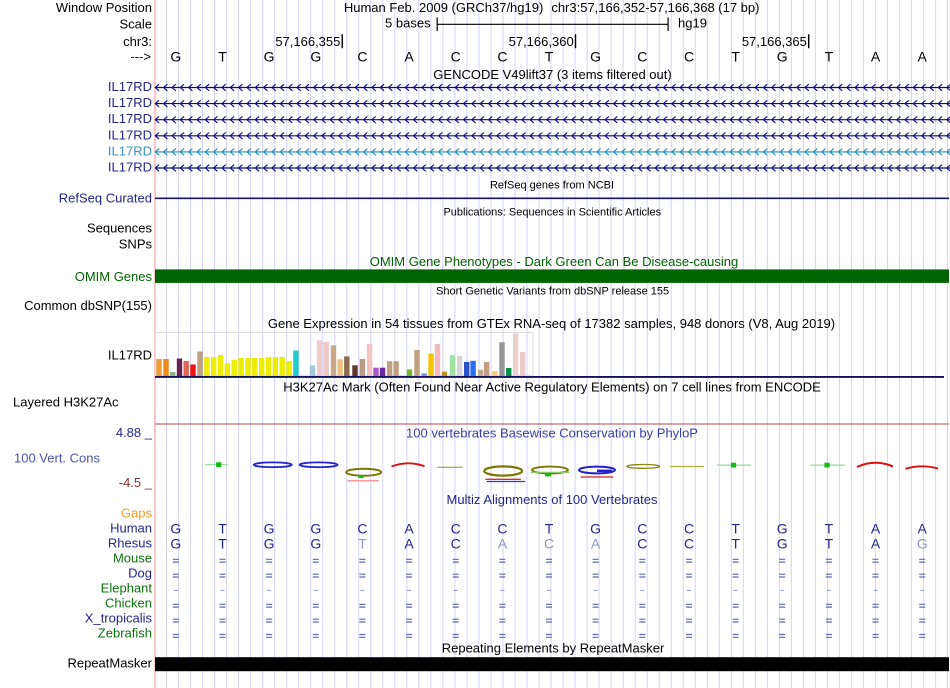 This screenshot has width=950, height=688. Describe the element at coordinates (443, 7) in the screenshot. I see `svg-text: Human Feb. 2009 (GRCh37/hg19)` at that location.